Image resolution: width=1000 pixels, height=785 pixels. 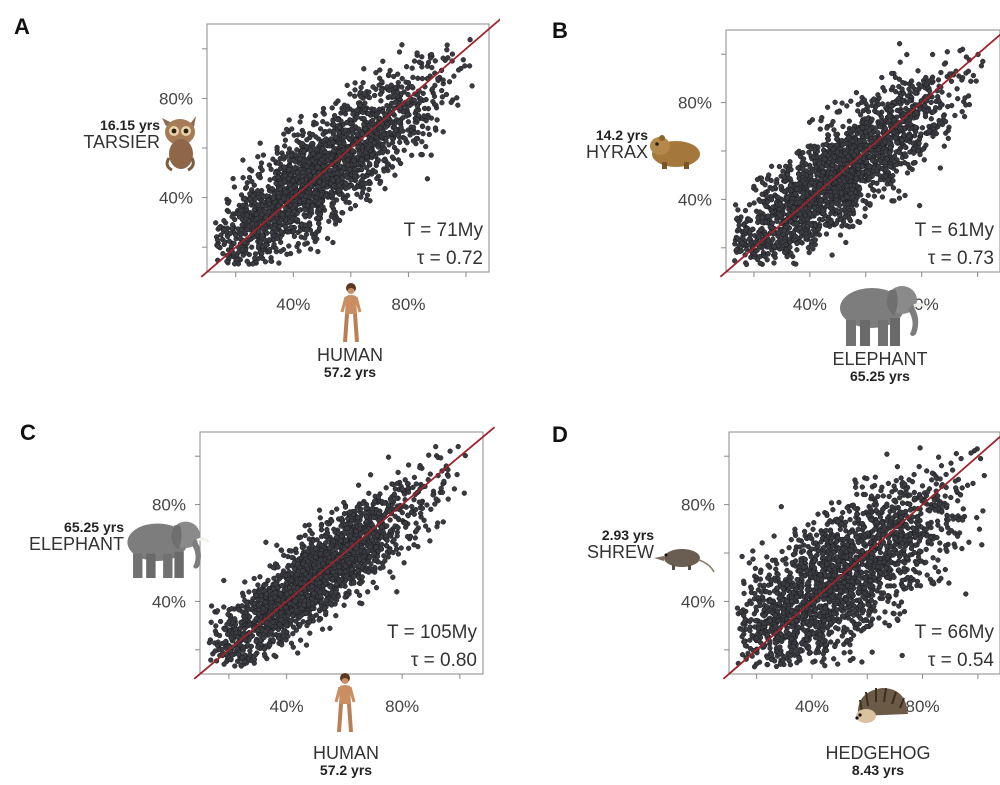 What do you see at coordinates (121, 135) in the screenshot?
I see `y-species-label: 16.15 yrs TARSIER` at bounding box center [121, 135].